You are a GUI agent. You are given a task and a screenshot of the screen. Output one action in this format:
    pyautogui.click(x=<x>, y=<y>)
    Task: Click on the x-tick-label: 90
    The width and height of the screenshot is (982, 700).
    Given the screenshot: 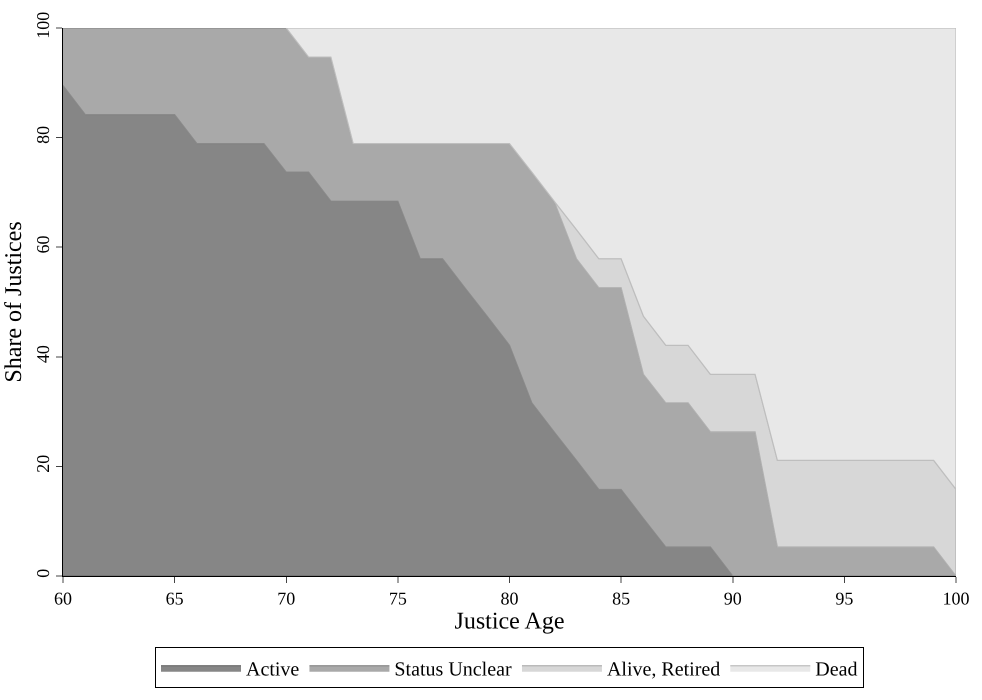 What is the action you would take?
    pyautogui.click(x=733, y=598)
    